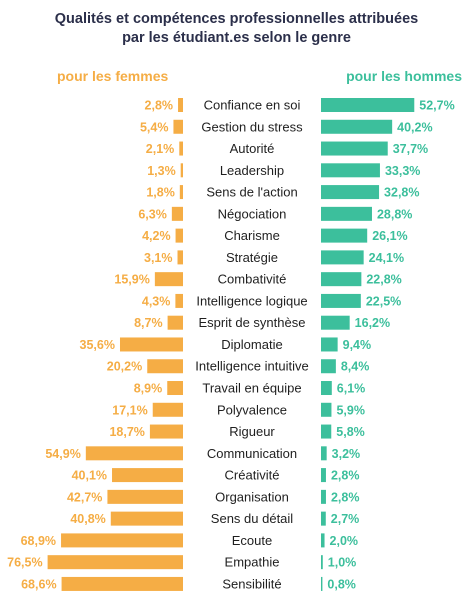 This screenshot has width=473, height=610. I want to click on category-label: Intelligence logique, so click(251, 300).